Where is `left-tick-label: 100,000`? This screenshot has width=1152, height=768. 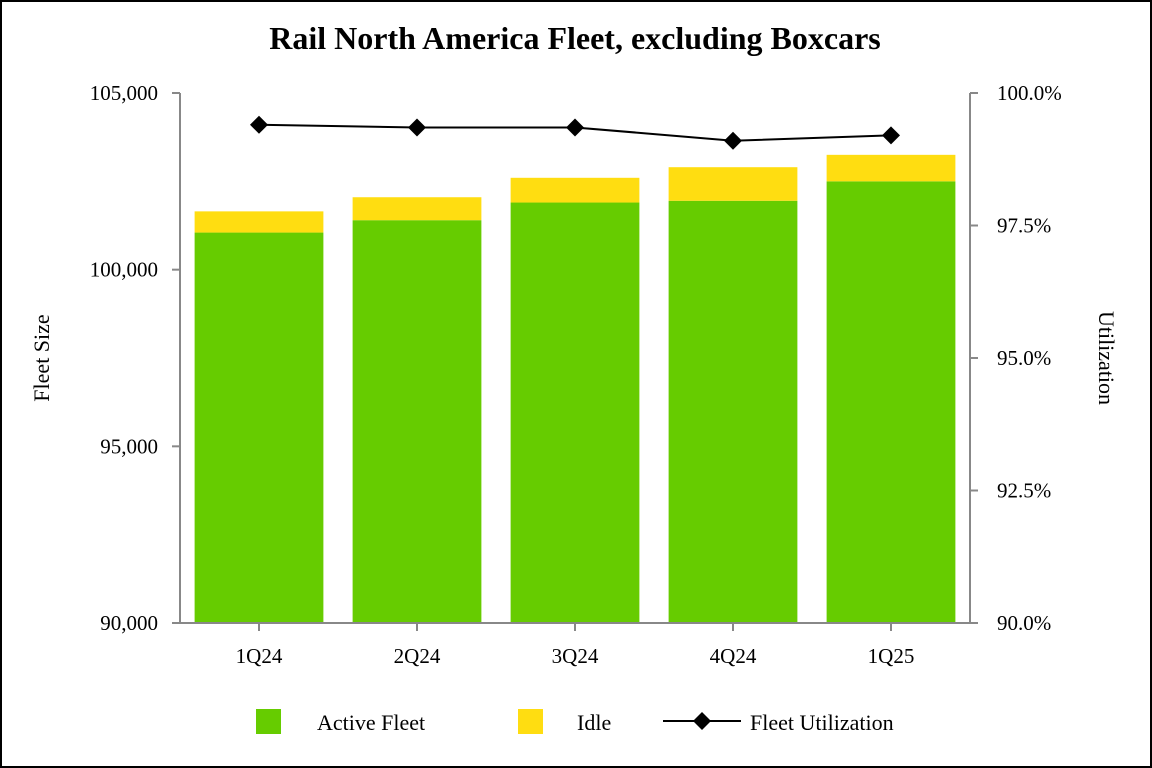
left-tick-label: 100,000 is located at coordinates (124, 270).